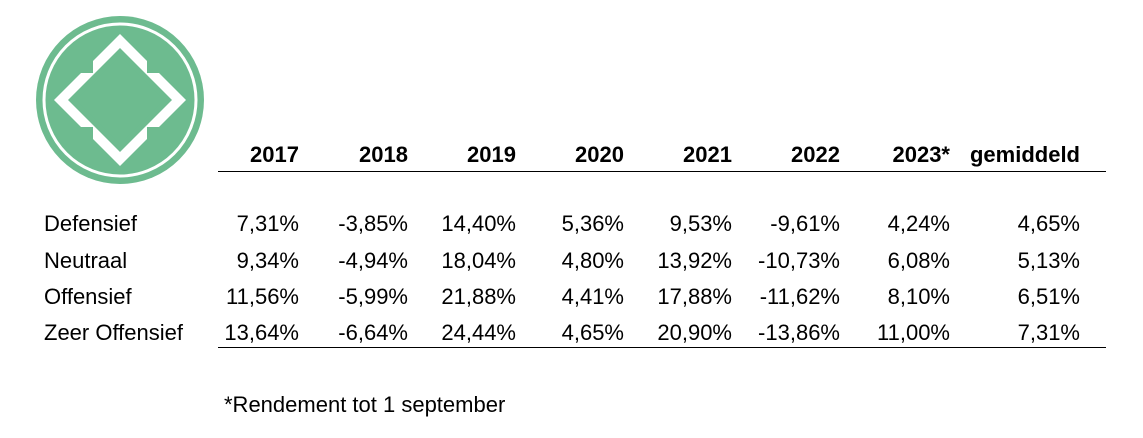  I want to click on table-cell: 24,44%, so click(478, 332).